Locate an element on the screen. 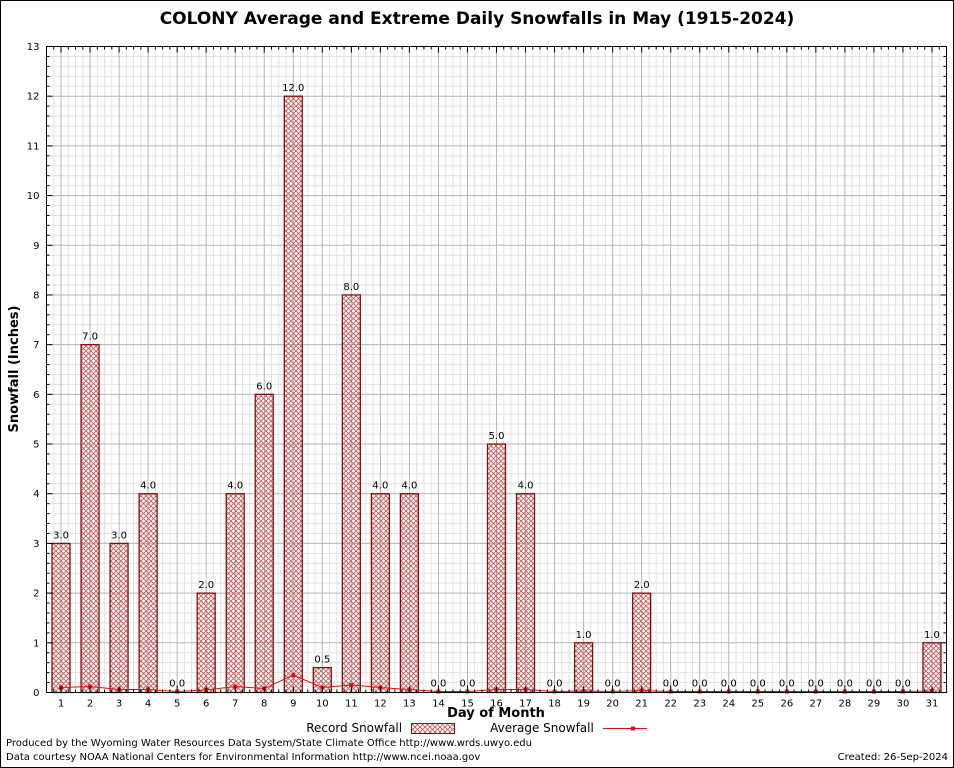 Image resolution: width=954 pixels, height=768 pixels. svg-text: 29 is located at coordinates (874, 704).